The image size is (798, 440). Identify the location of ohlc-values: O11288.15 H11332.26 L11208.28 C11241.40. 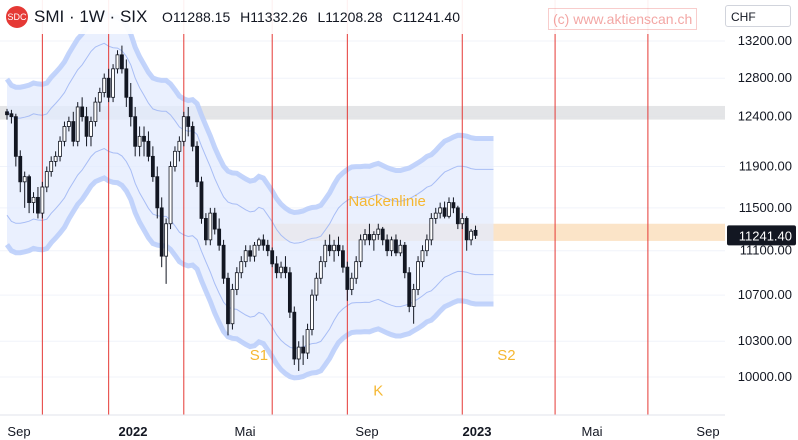
(311, 17).